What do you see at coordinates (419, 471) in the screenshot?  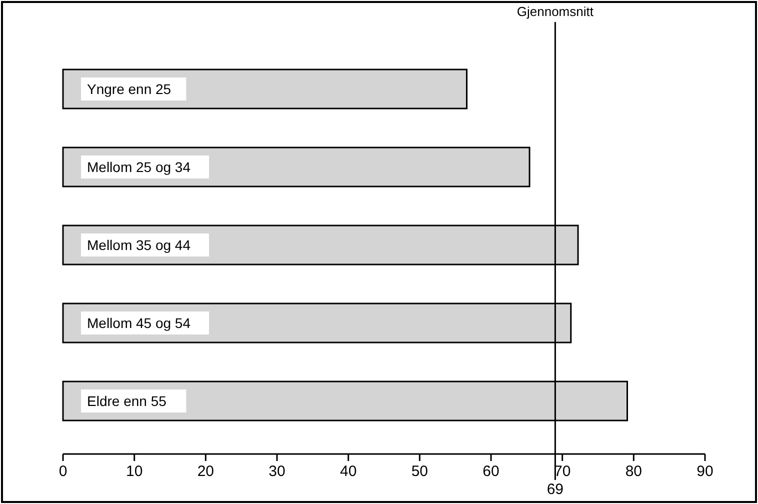 I see `x-tick-label: 50` at bounding box center [419, 471].